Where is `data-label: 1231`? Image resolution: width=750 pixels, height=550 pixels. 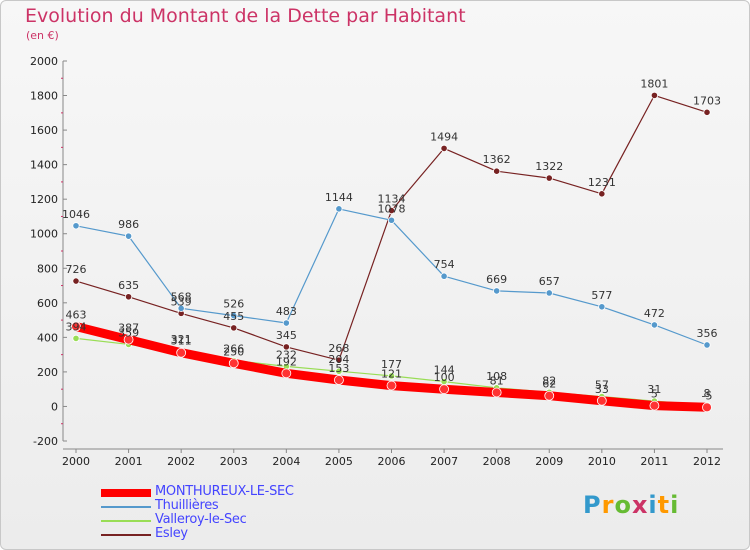 data-label: 1231 is located at coordinates (602, 182).